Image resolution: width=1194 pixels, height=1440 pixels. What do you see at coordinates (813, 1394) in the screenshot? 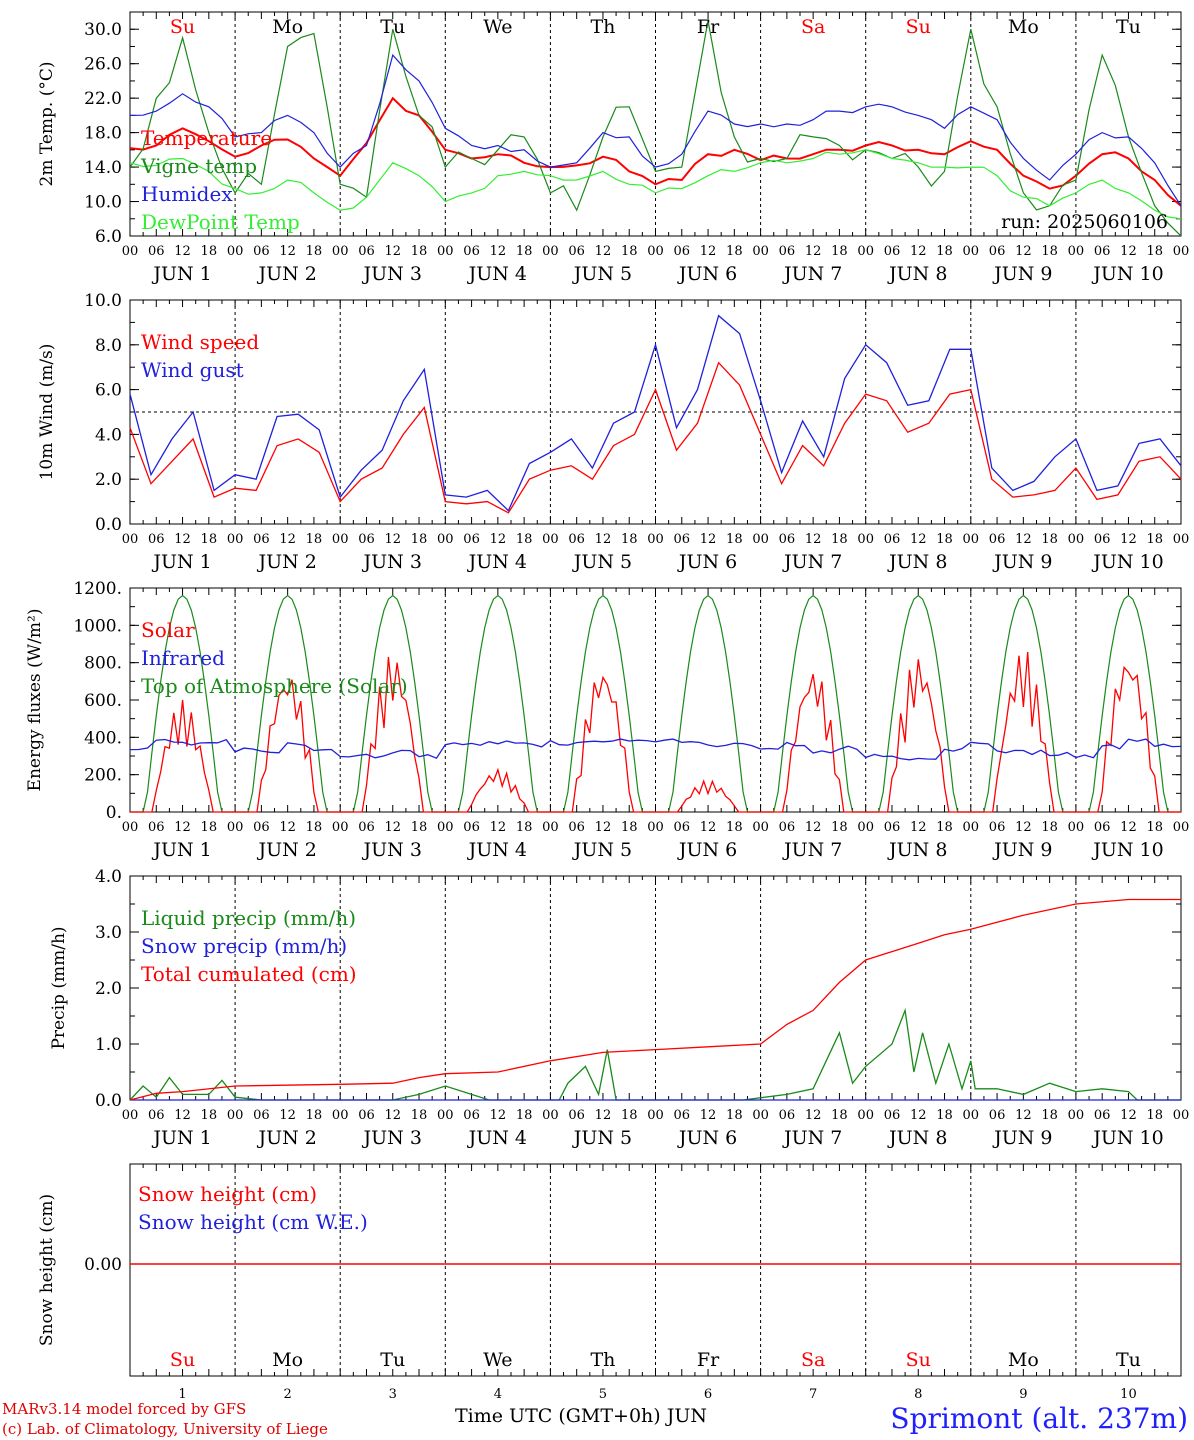
I see `day-number: 7` at bounding box center [813, 1394].